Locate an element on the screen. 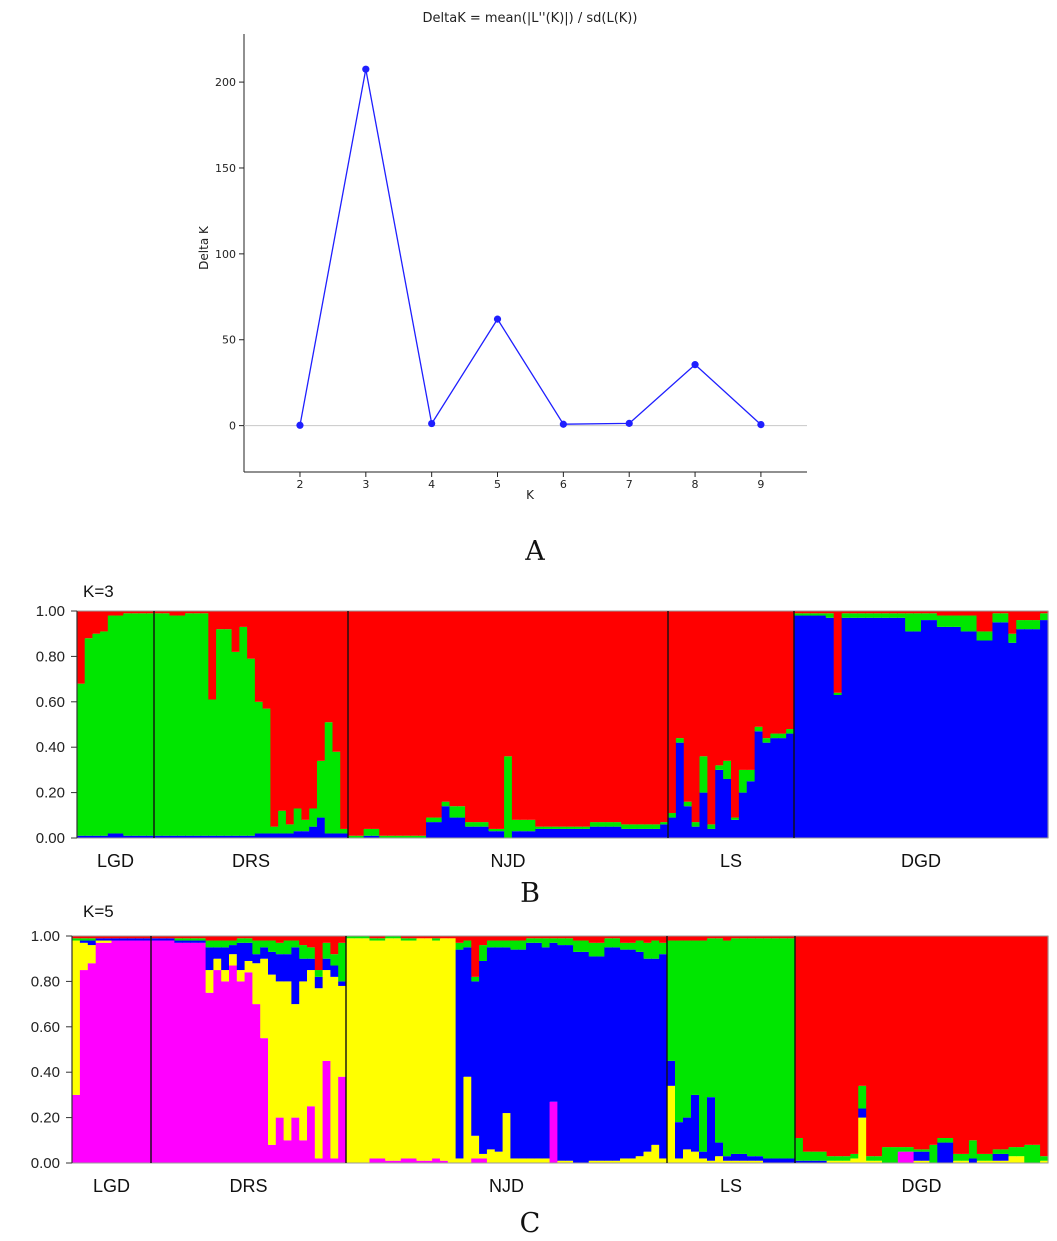 Image resolution: width=1057 pixels, height=1241 pixels. delta-k-y-axis-label: Delta K is located at coordinates (204, 247).